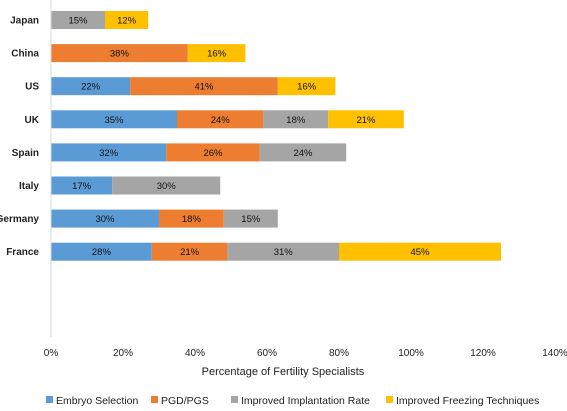  I want to click on category-label: Spain, so click(25, 153).